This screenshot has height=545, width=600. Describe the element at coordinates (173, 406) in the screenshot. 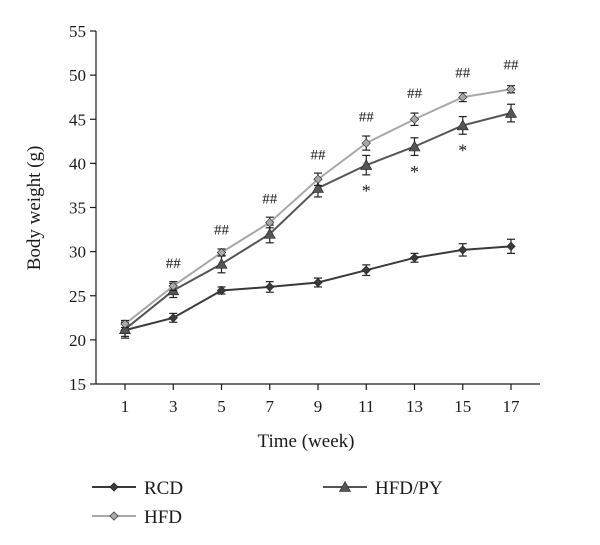

I see `x-tick-label: 3` at that location.